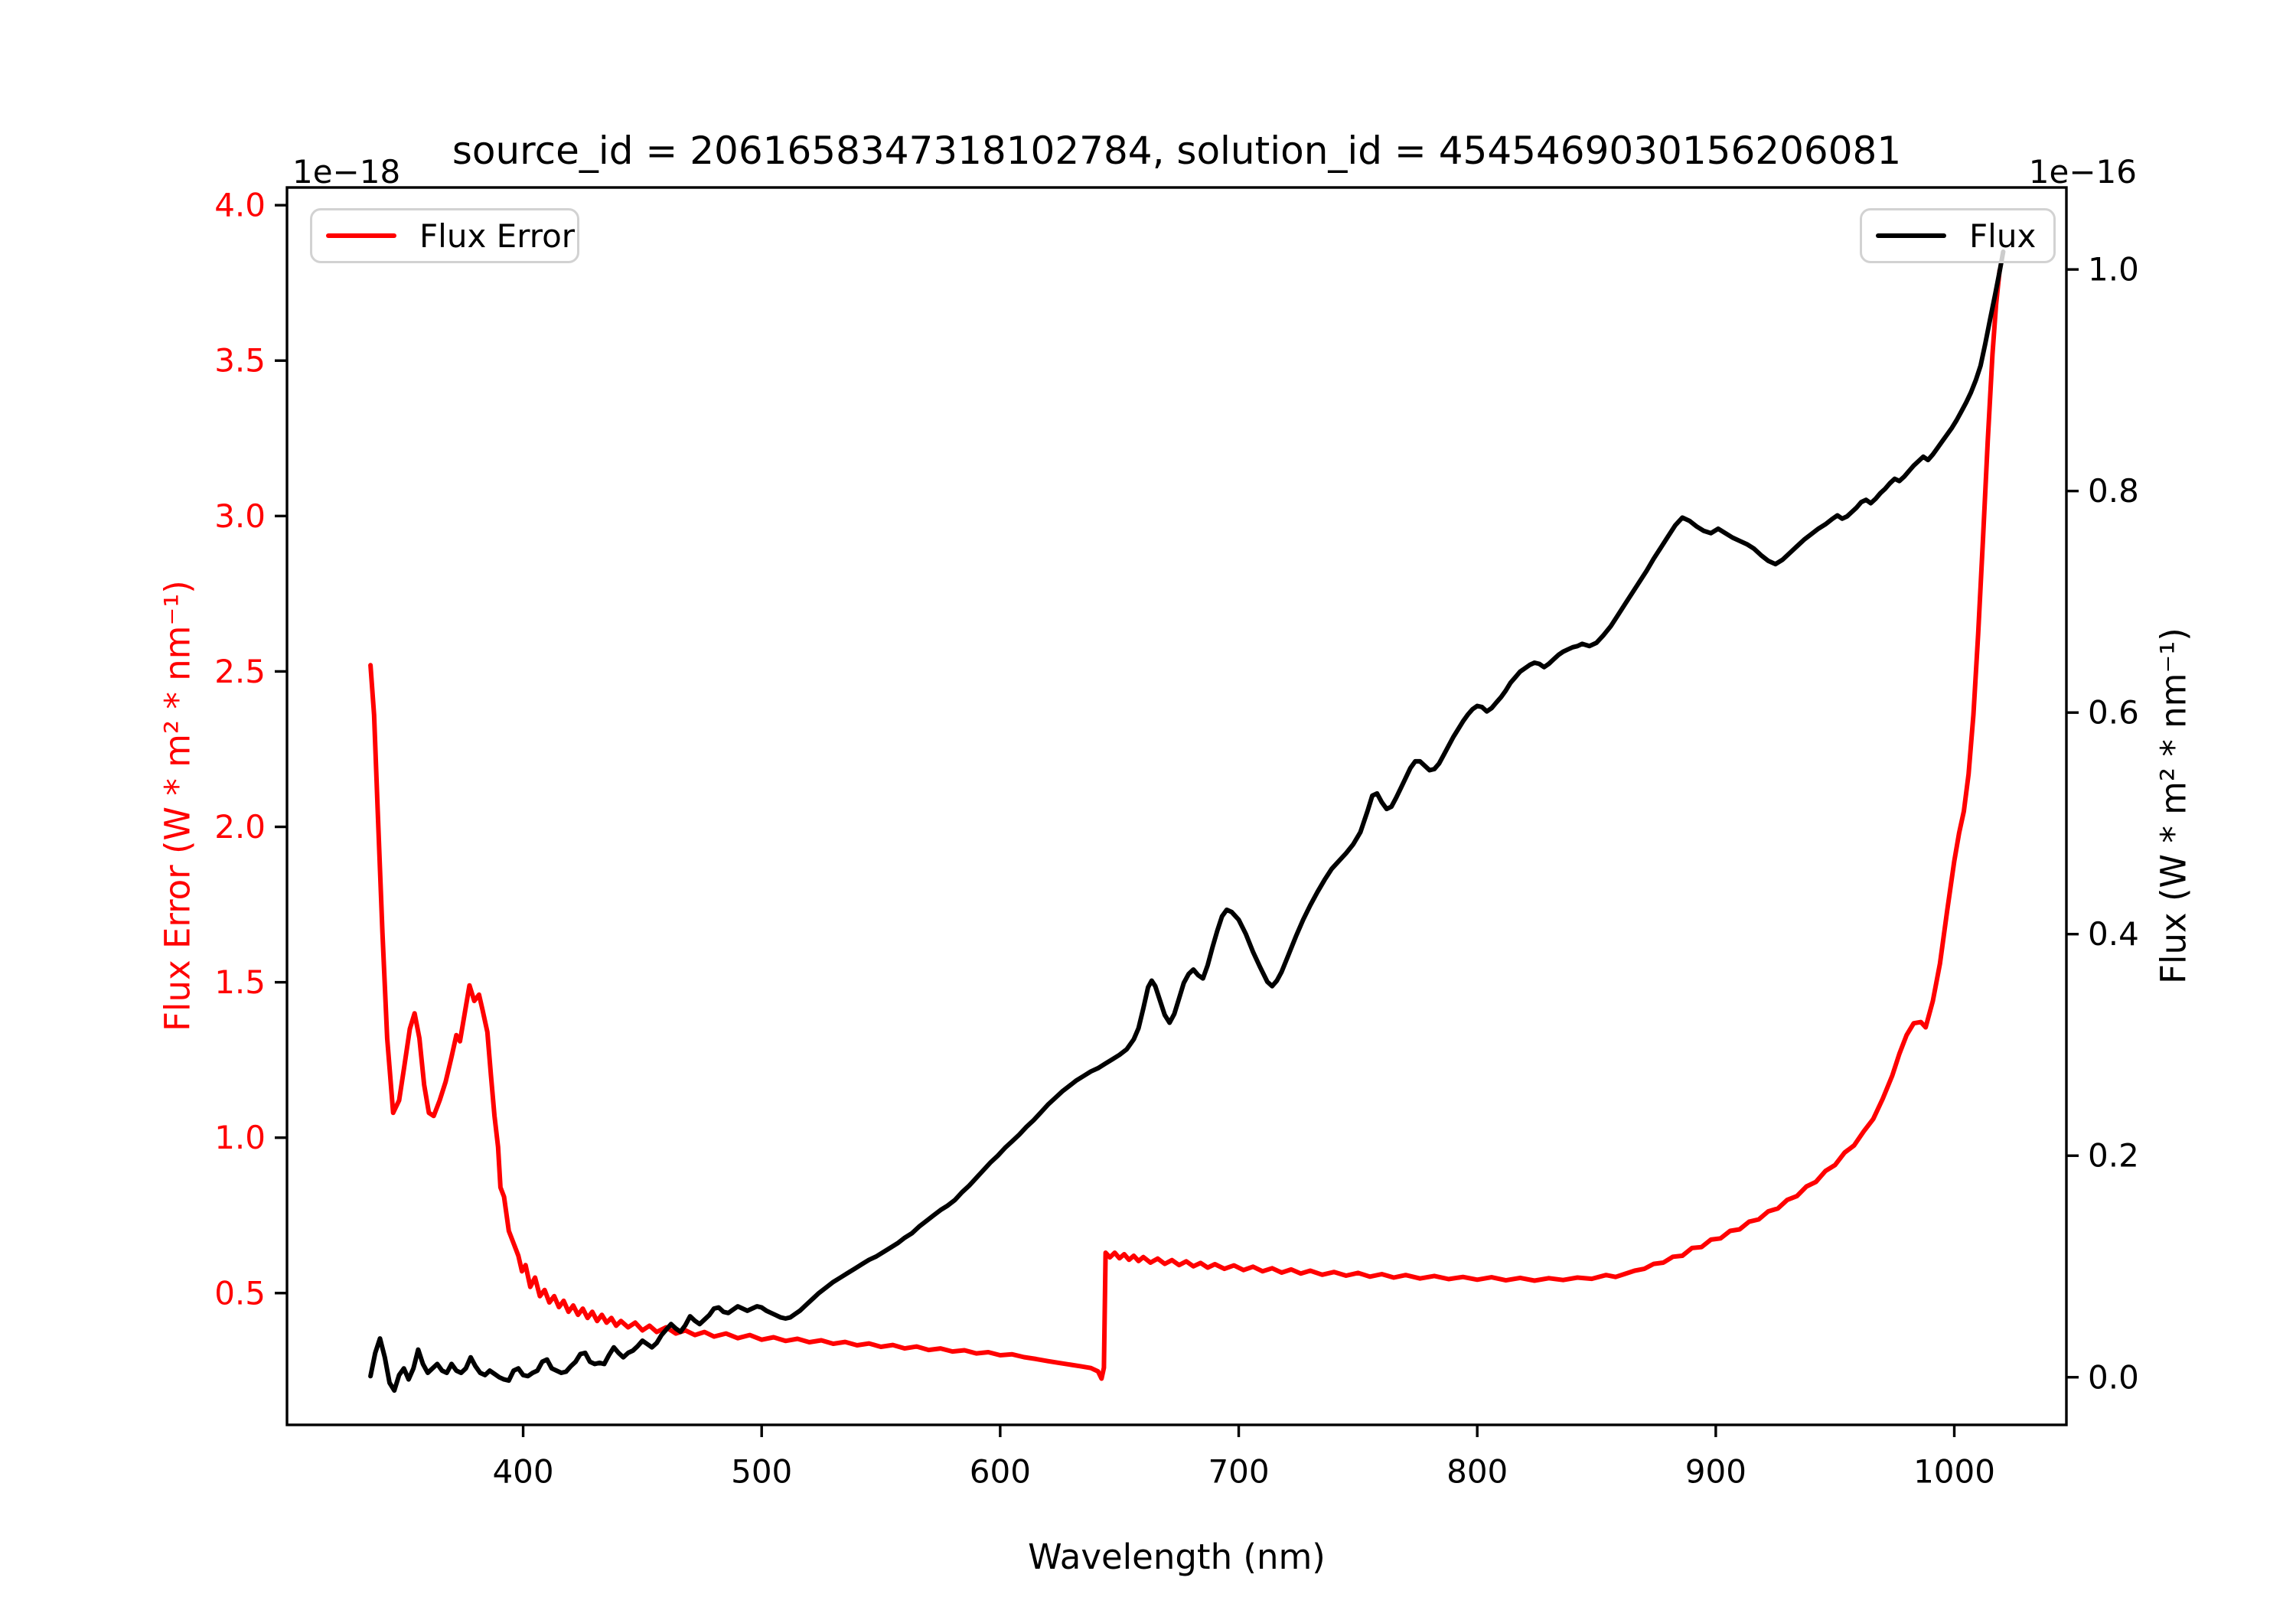 The image size is (2296, 1607). I want to click on right-tick-label: 0.8, so click(2113, 491).